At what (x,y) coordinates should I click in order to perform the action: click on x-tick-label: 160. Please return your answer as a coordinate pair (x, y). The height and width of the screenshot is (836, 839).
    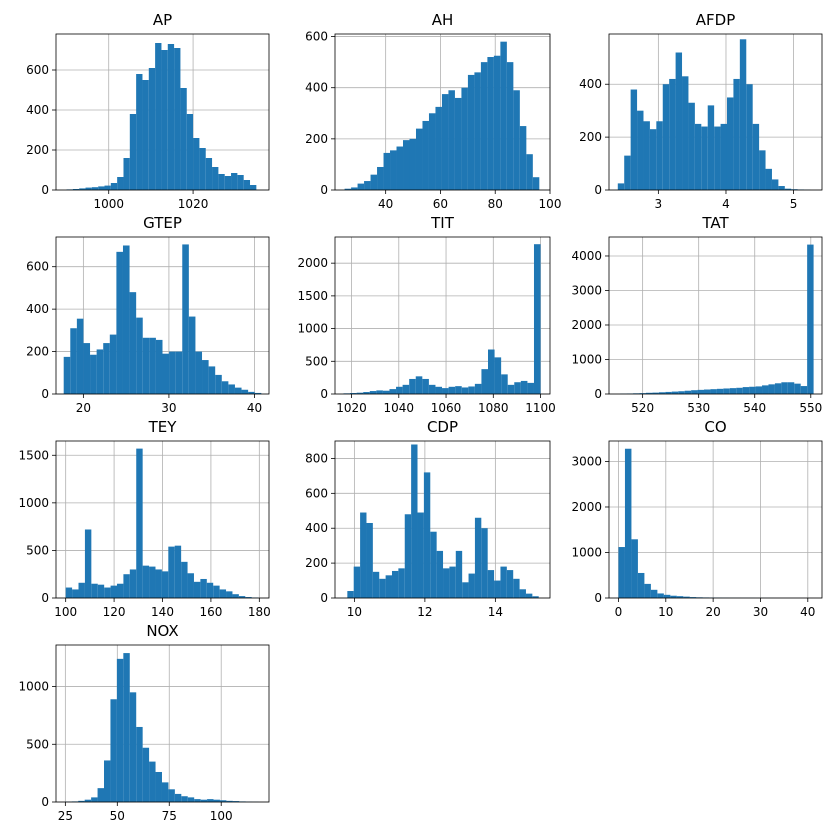
    Looking at the image, I should click on (210, 612).